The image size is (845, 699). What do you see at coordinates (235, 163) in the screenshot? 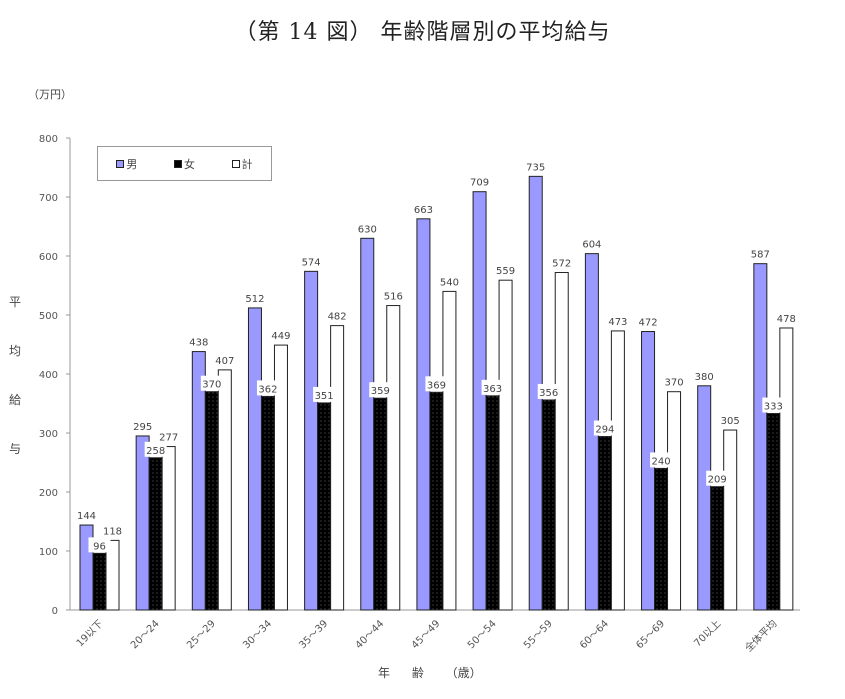
I see `legend-swatch-total` at bounding box center [235, 163].